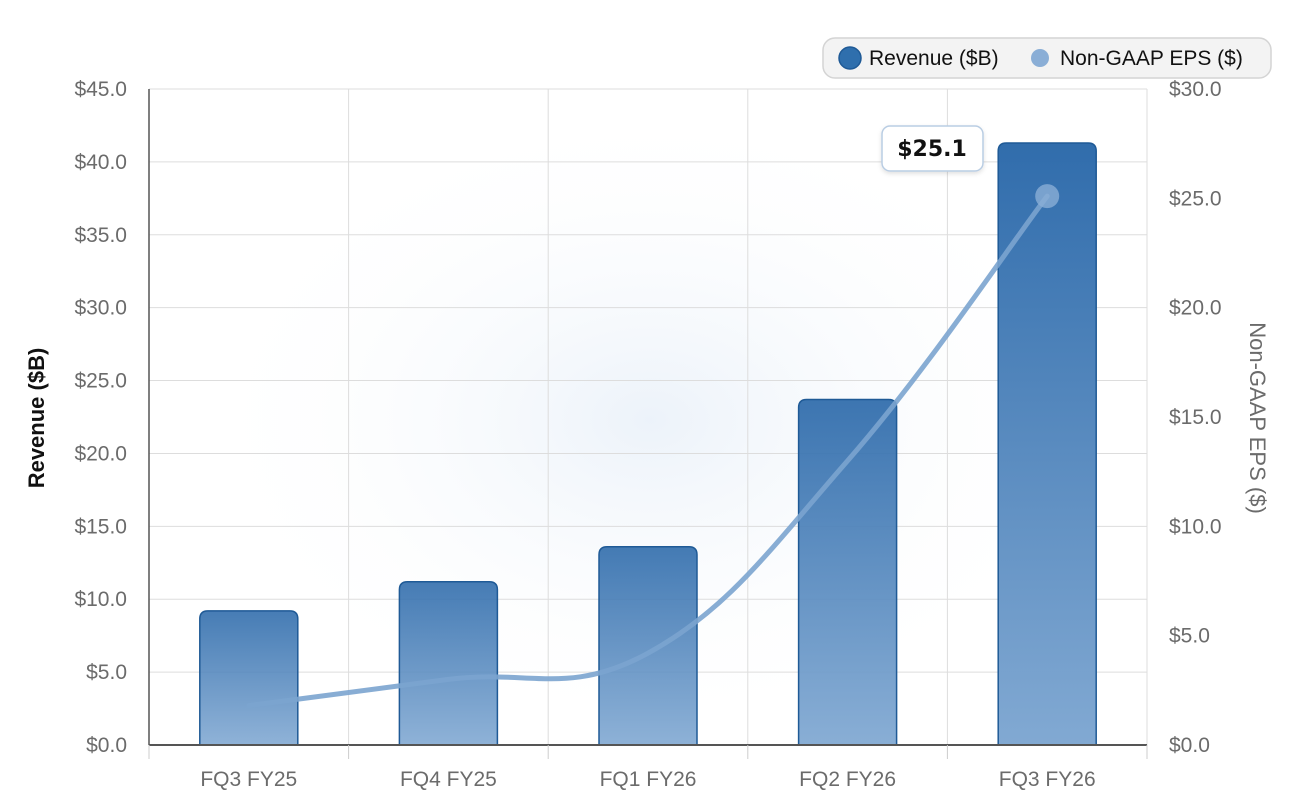 This screenshot has width=1316, height=808. Describe the element at coordinates (1151, 58) in the screenshot. I see `legend-label-eps: Non-GAAP EPS ($)` at that location.